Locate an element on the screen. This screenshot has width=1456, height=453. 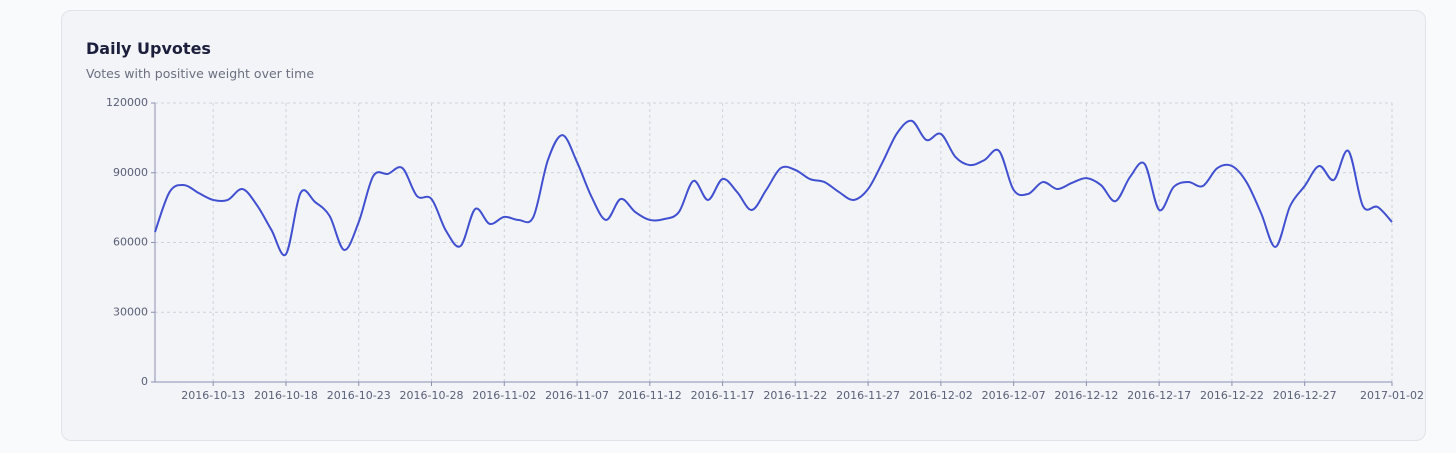
y-tick-label: 120000 is located at coordinates (127, 102).